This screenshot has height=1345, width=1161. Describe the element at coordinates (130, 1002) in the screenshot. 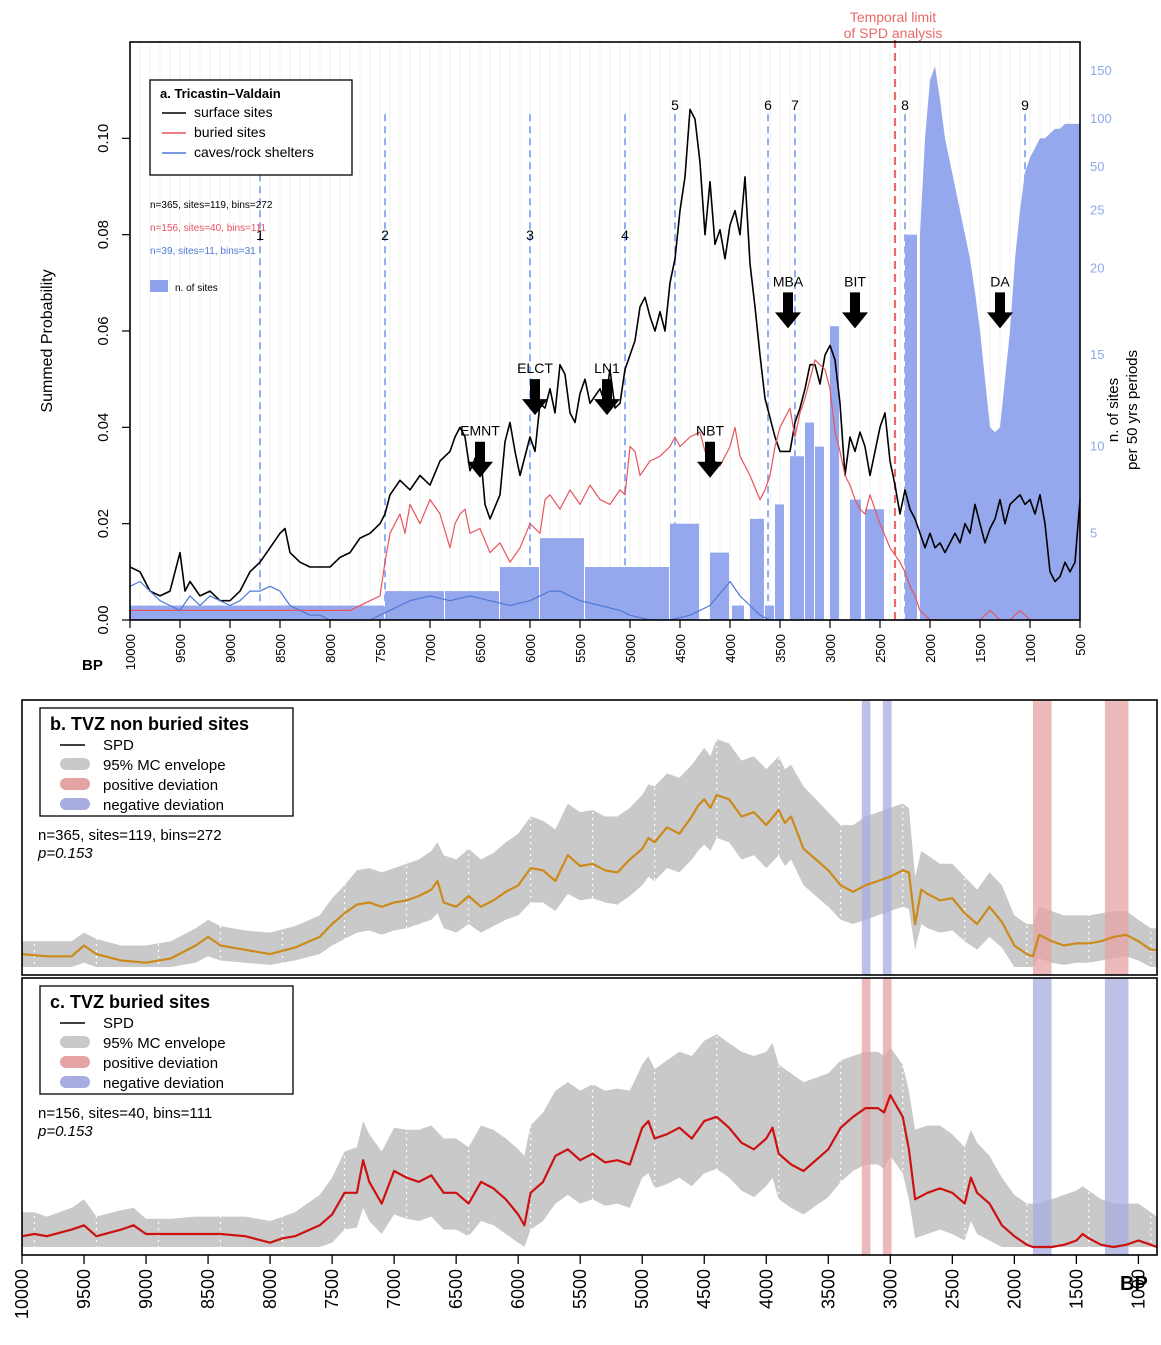

I see `panel-title: c. TVZ buried sites` at that location.